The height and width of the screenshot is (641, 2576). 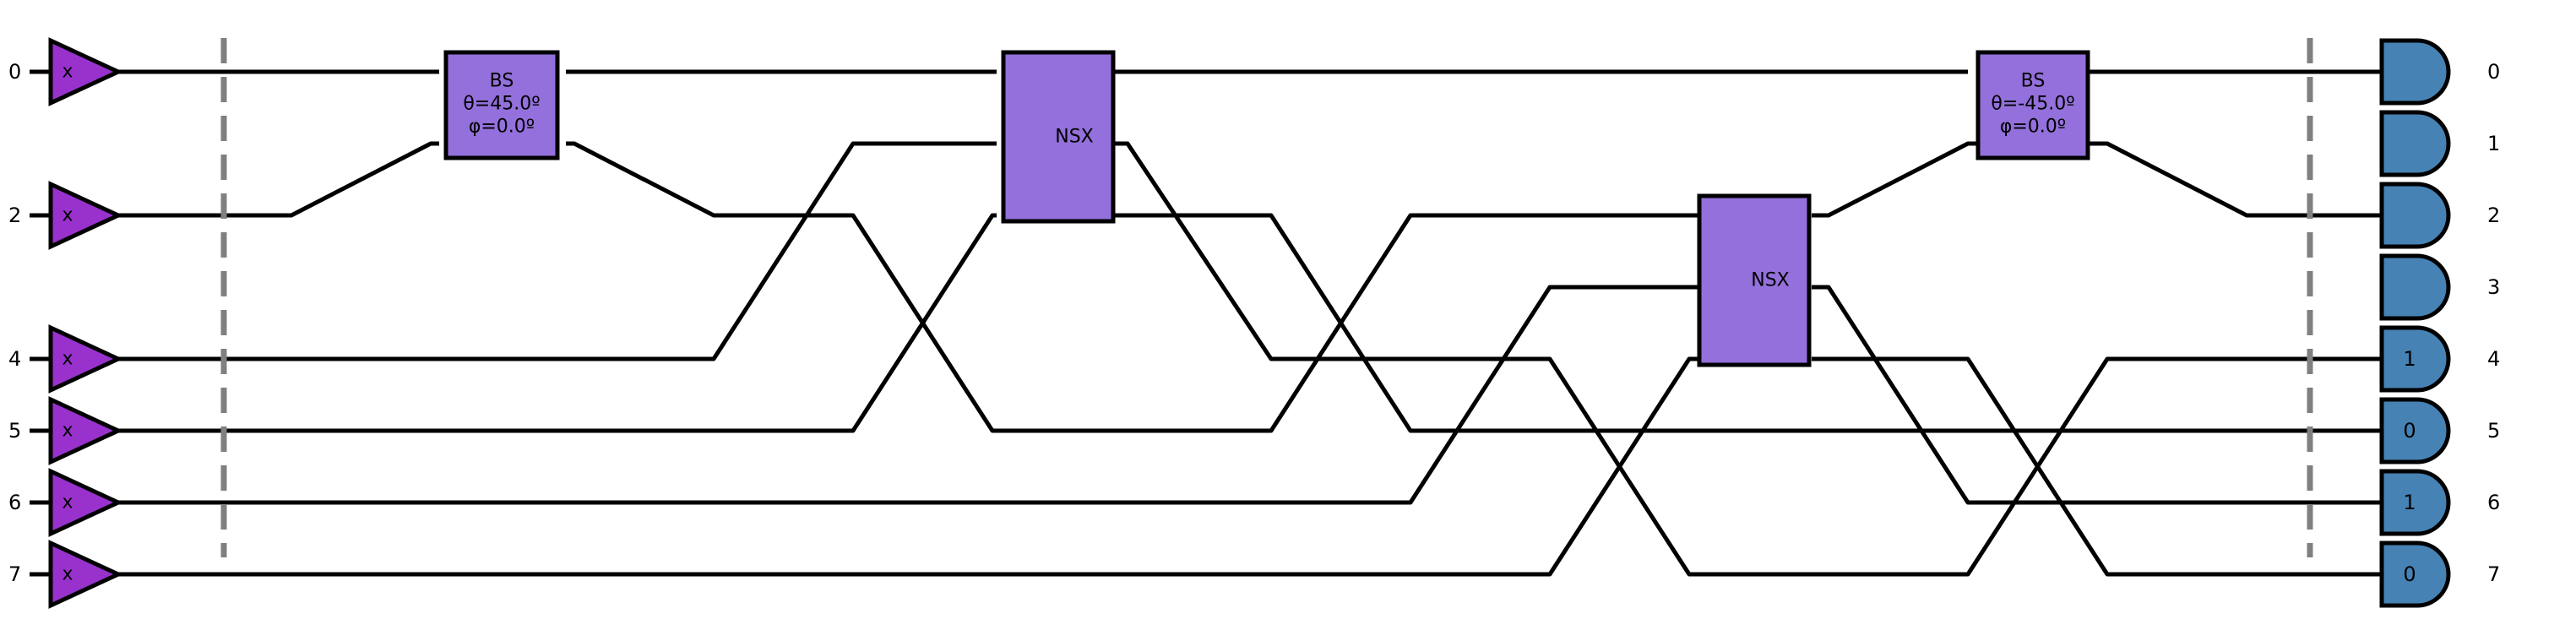 I want to click on source-mode-4: x, so click(x=85, y=359).